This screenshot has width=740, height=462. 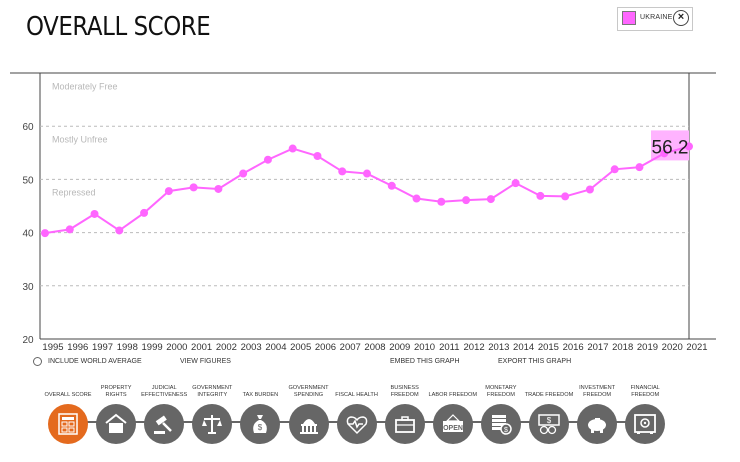 I want to click on x-tick-label: 2020, so click(x=672, y=347).